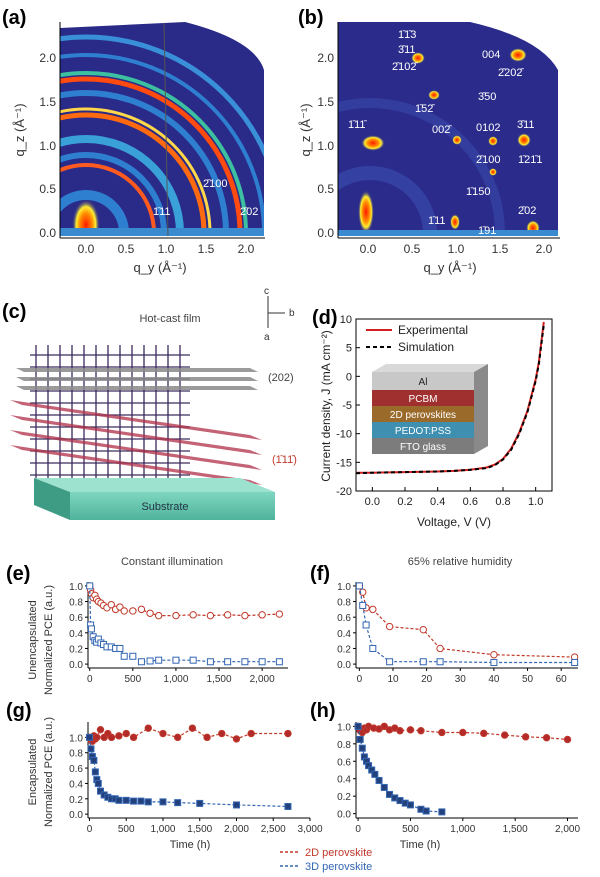 Image resolution: width=600 pixels, height=877 pixels. Describe the element at coordinates (219, 679) in the screenshot. I see `e-xtick-3: 1,500` at that location.